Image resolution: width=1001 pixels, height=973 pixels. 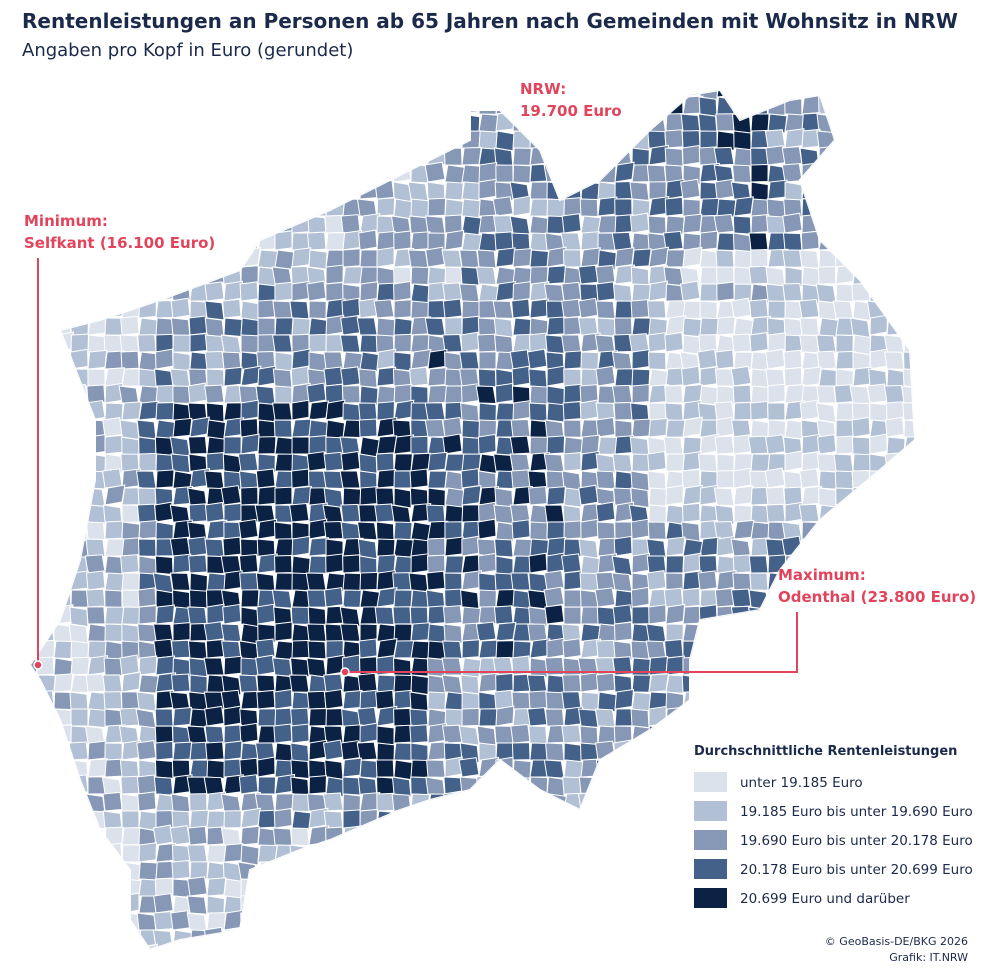 What do you see at coordinates (896, 941) in the screenshot?
I see `credit: © GeoBasis-DE/BKG 2026` at bounding box center [896, 941].